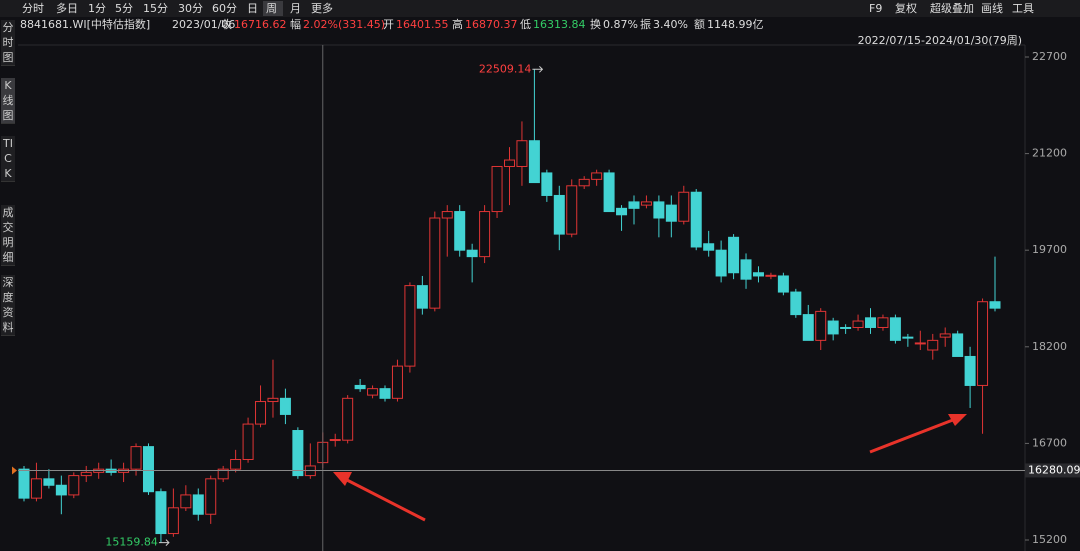  Describe the element at coordinates (8, 101) in the screenshot. I see `side-tab: K线图` at that location.